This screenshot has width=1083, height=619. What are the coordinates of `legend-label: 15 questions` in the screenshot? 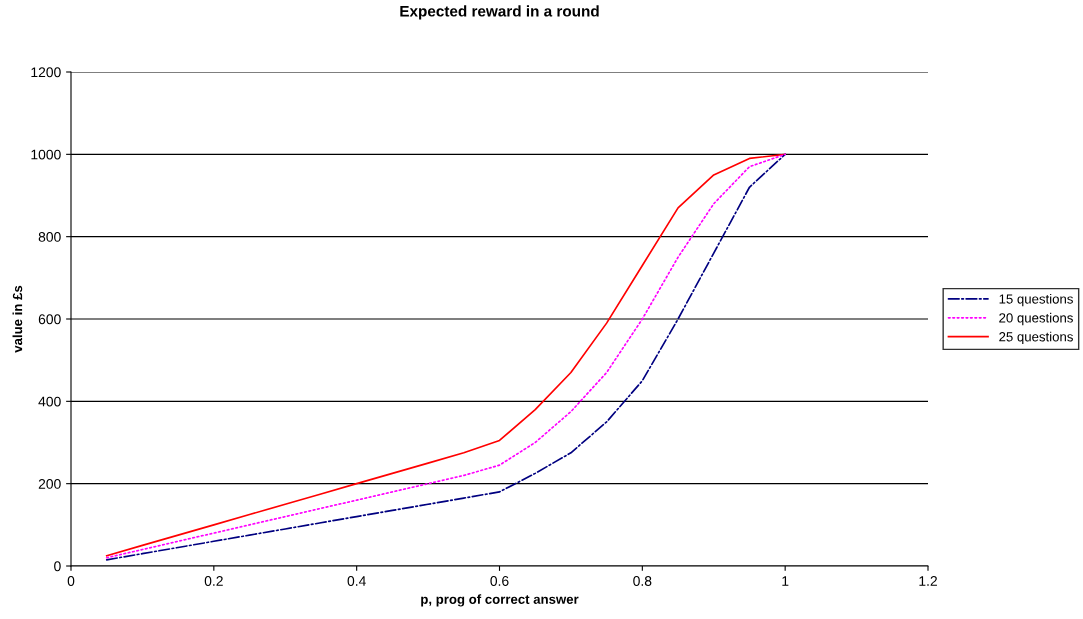 It's located at (1036, 300).